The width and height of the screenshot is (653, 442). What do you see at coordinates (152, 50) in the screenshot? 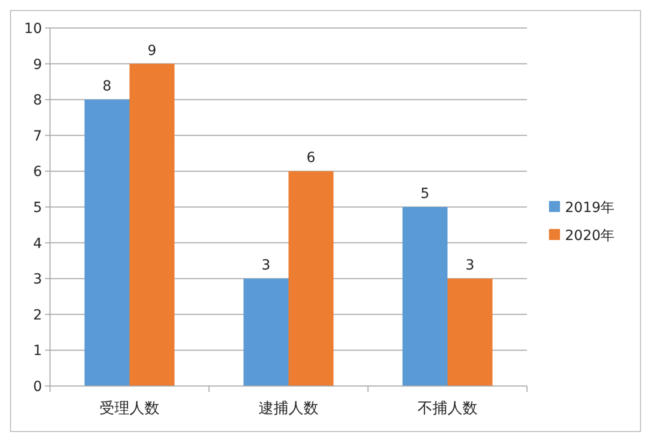
I see `data-label: 9` at bounding box center [152, 50].